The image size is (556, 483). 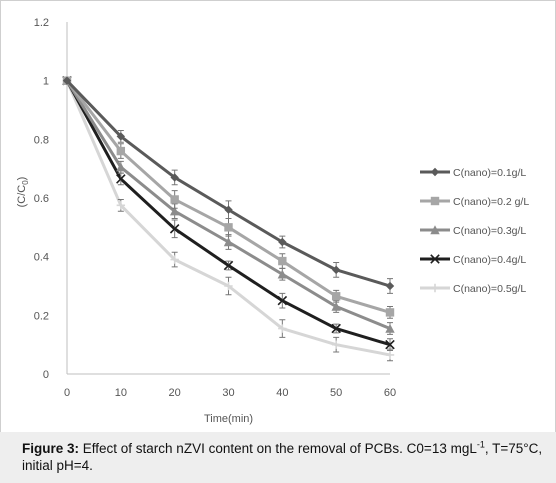 I want to click on x-tick-label: 40, so click(x=282, y=393).